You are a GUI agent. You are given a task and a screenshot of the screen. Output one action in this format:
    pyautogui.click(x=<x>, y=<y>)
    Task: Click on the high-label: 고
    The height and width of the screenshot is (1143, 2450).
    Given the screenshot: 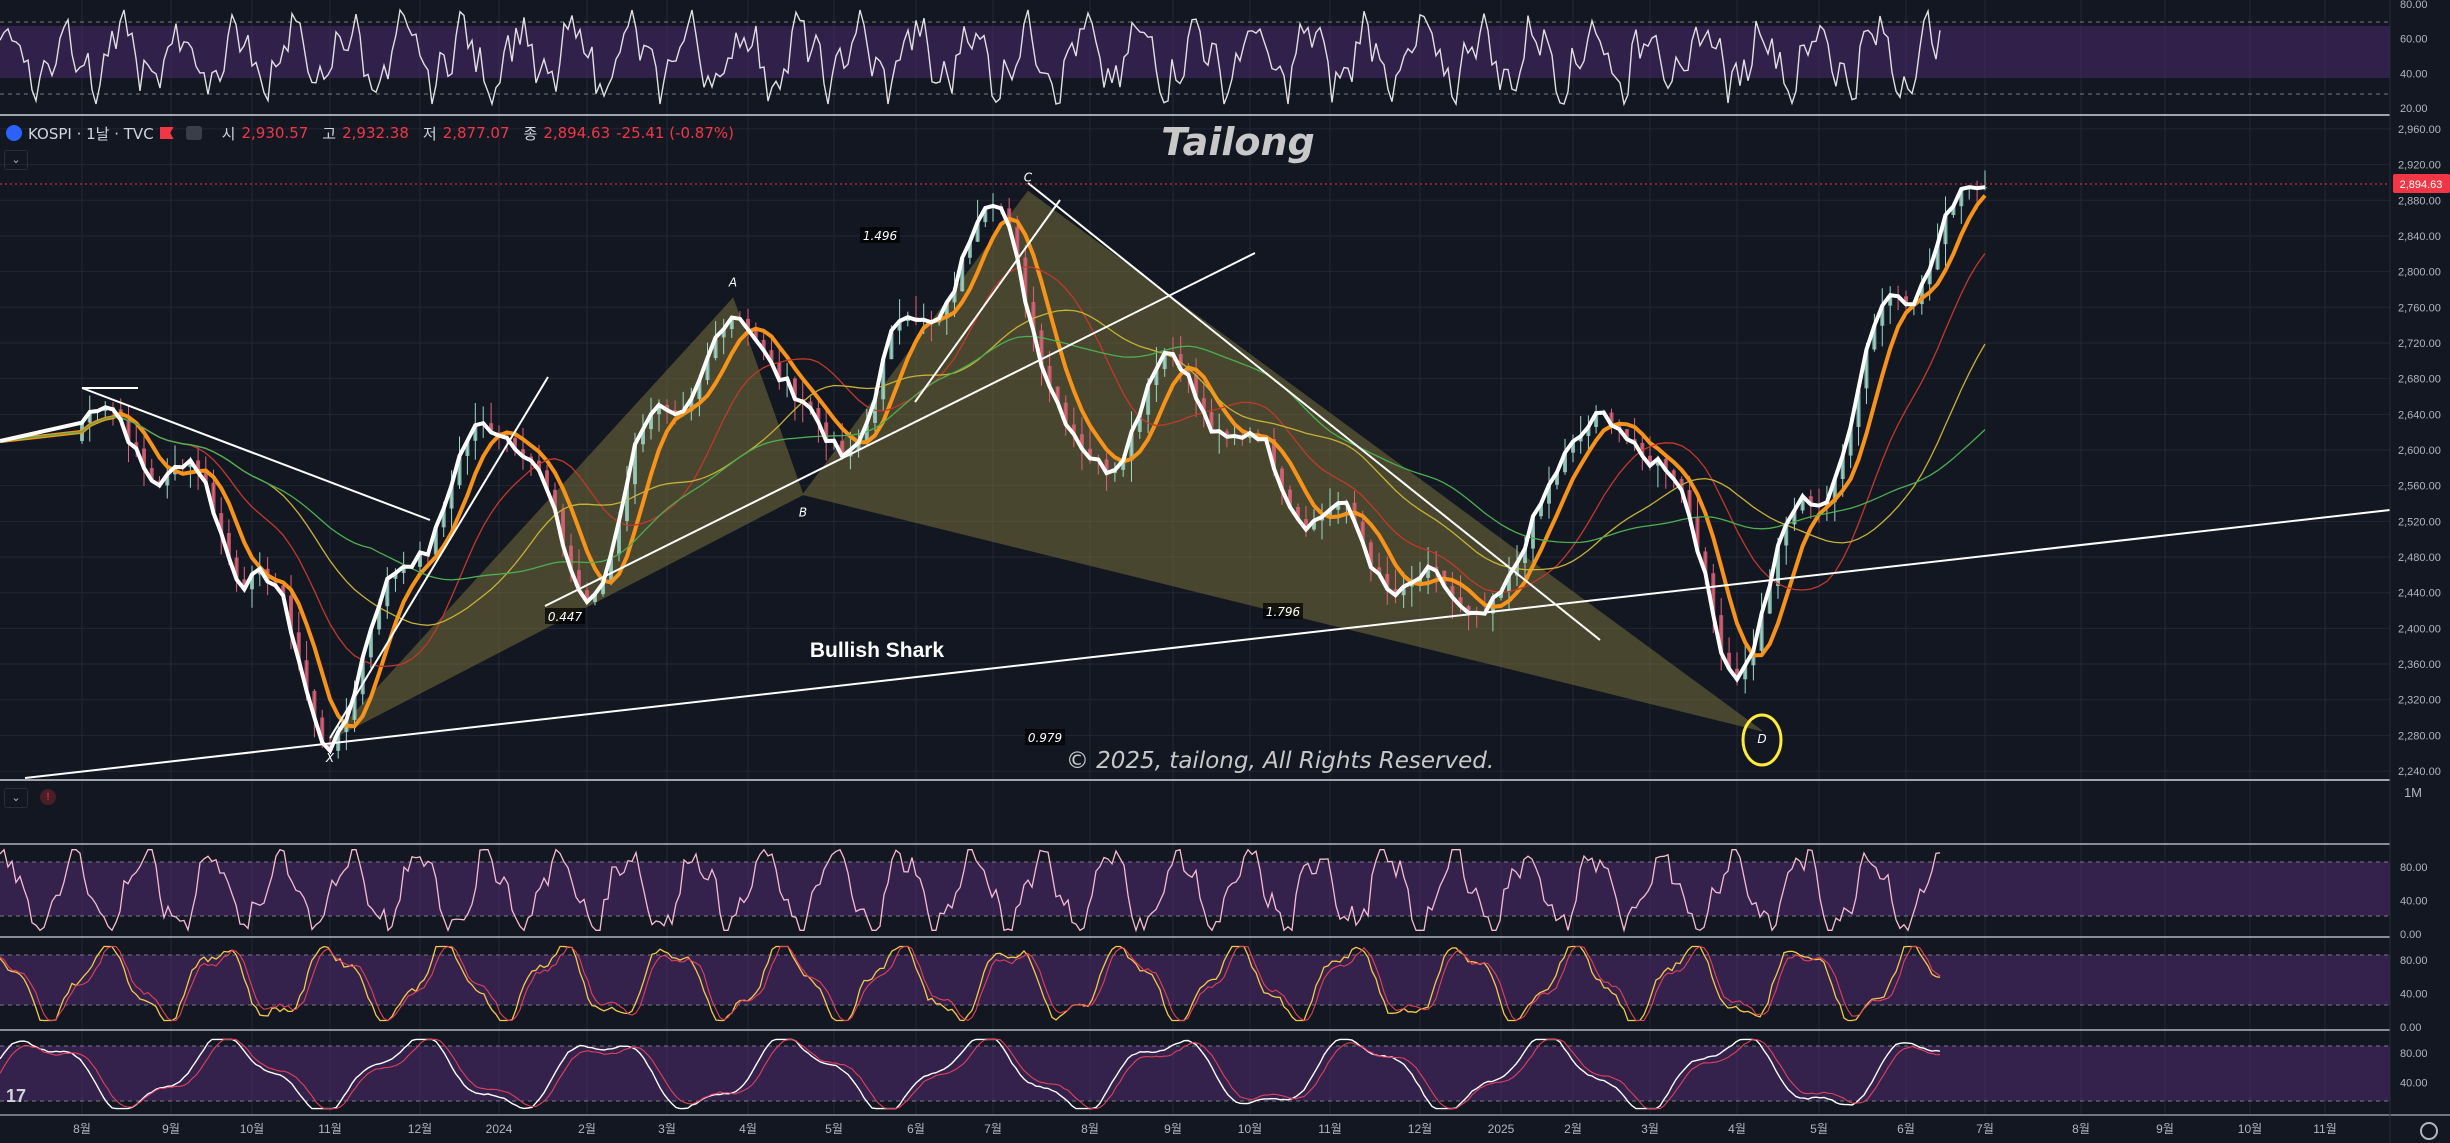 What is the action you would take?
    pyautogui.click(x=329, y=133)
    